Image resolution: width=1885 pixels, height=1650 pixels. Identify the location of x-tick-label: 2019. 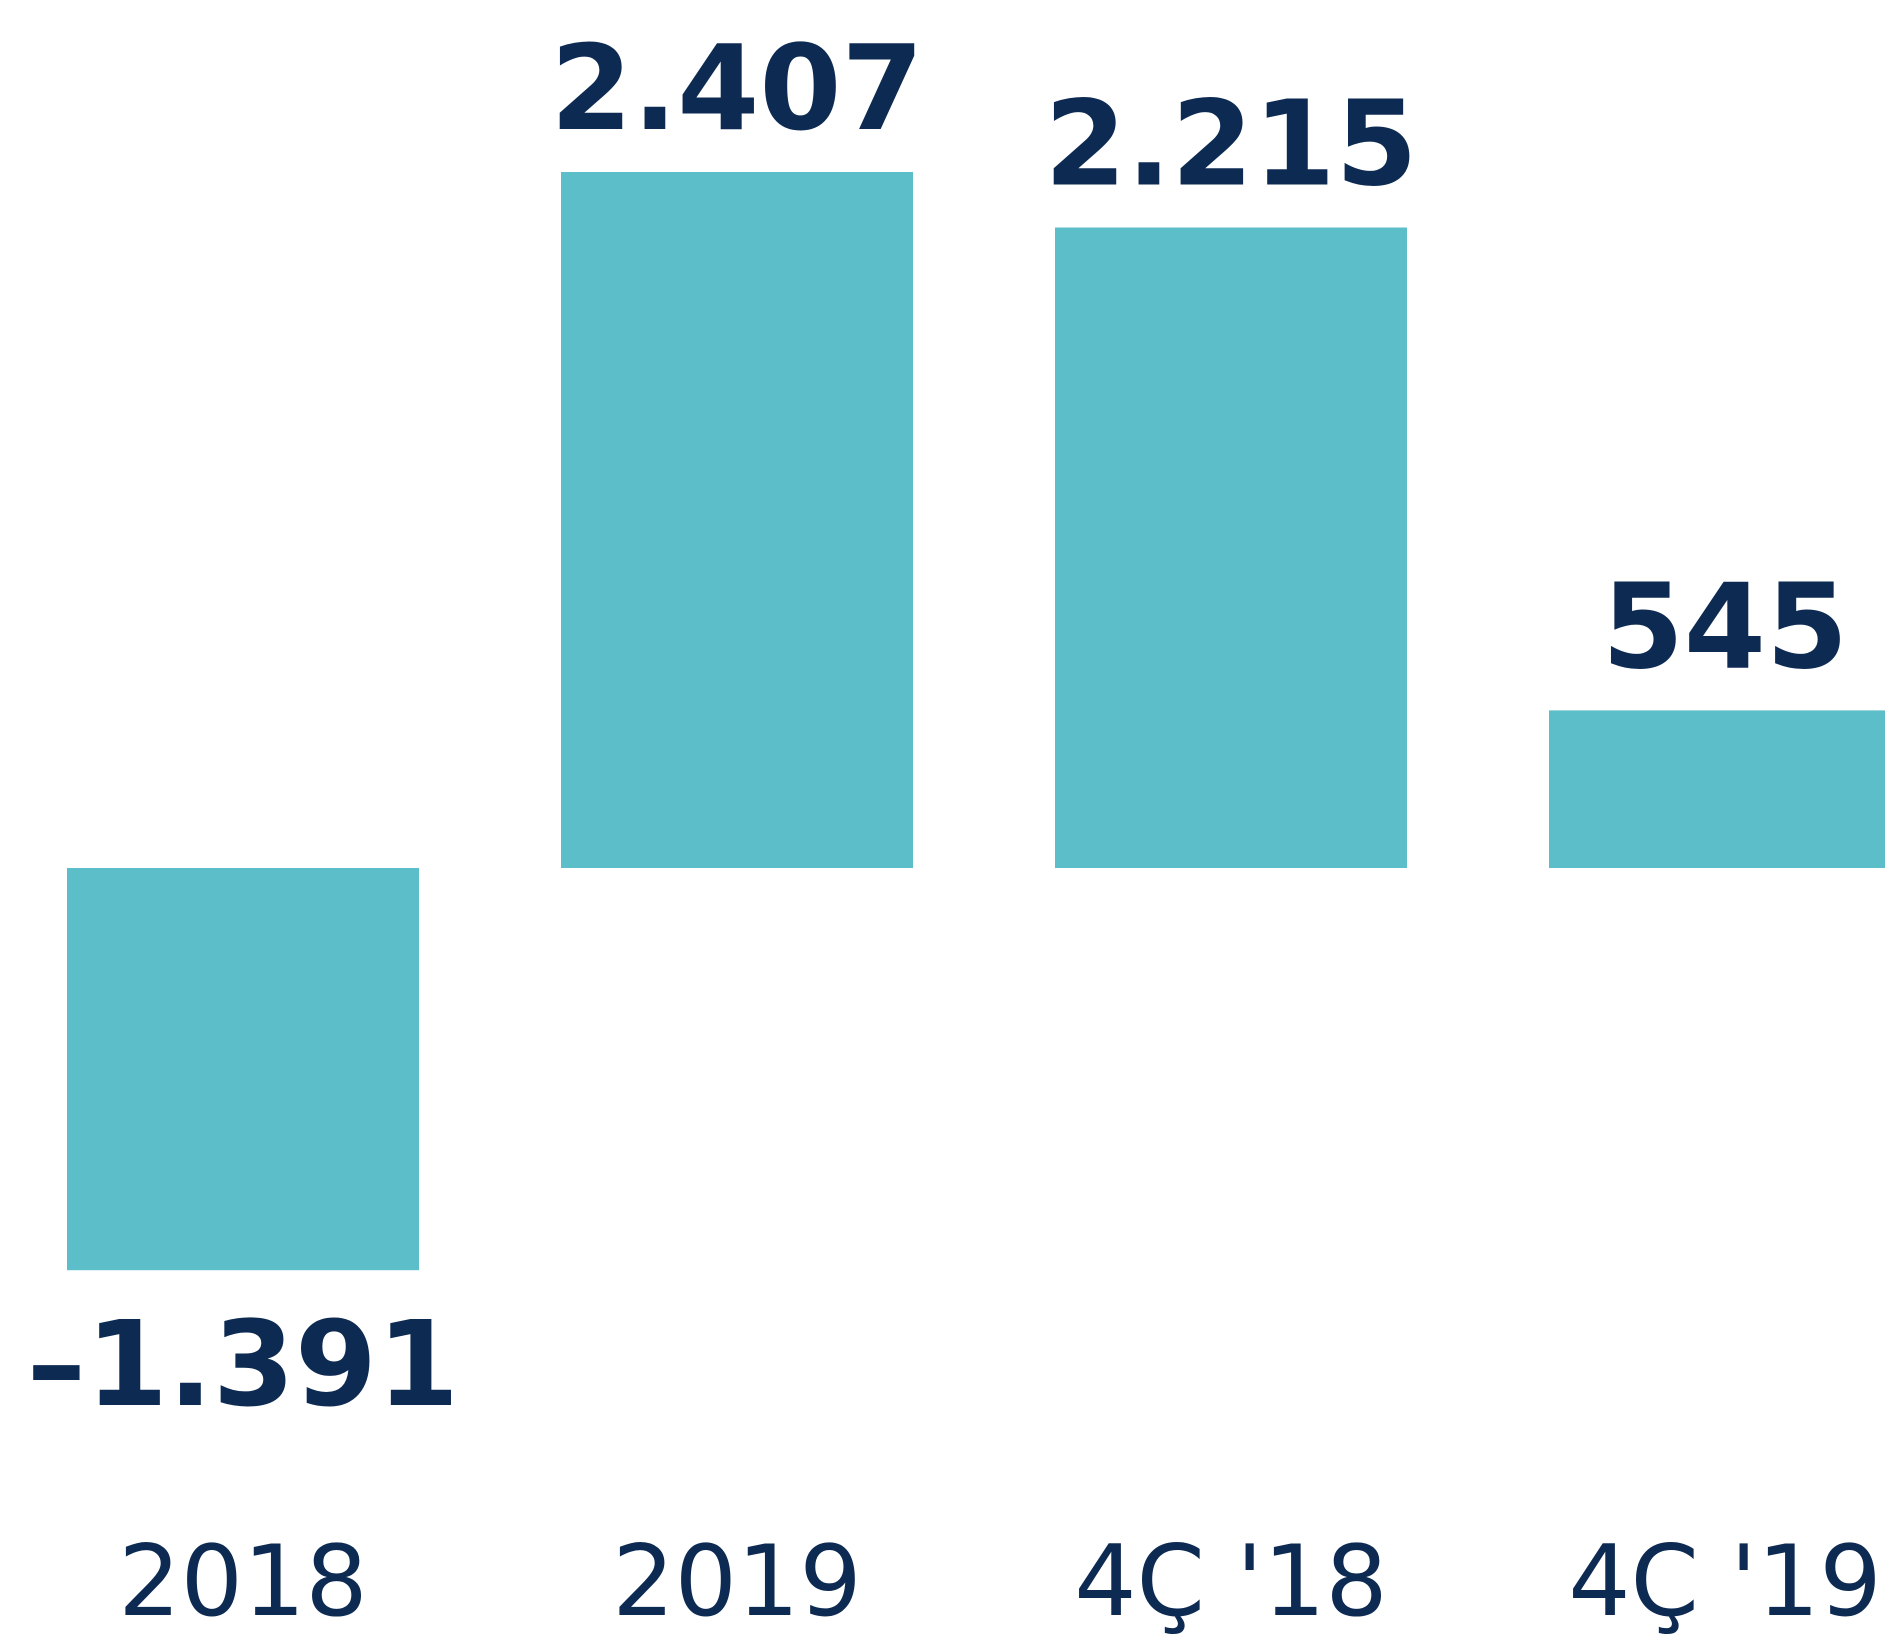
(736, 1582).